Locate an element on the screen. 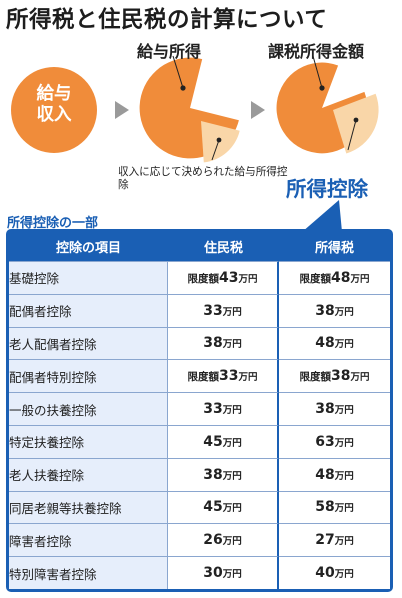  deduction-item: 特別障害者控除 is located at coordinates (88, 572).